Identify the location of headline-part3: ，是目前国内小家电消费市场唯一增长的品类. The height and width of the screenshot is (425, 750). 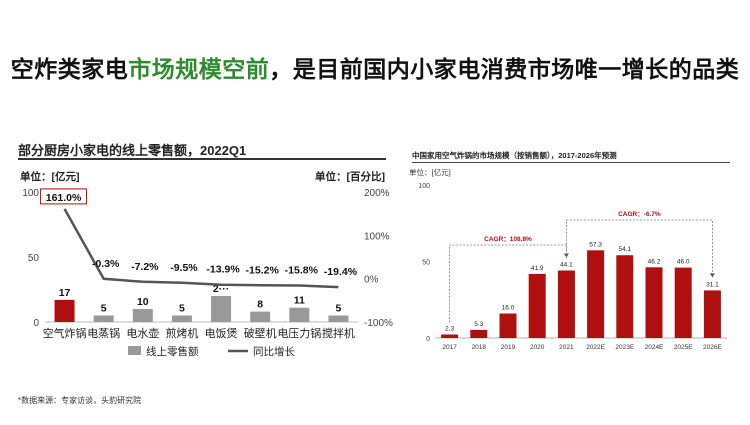
(504, 69).